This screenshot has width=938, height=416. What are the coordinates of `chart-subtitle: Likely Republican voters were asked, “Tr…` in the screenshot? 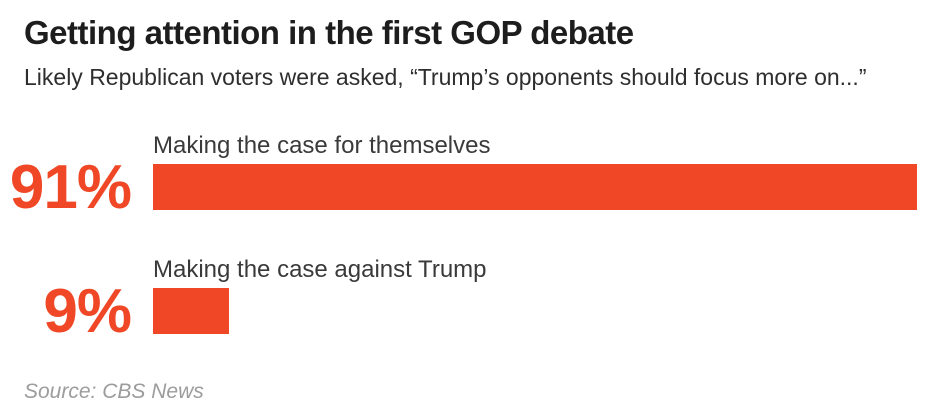 It's located at (445, 77).